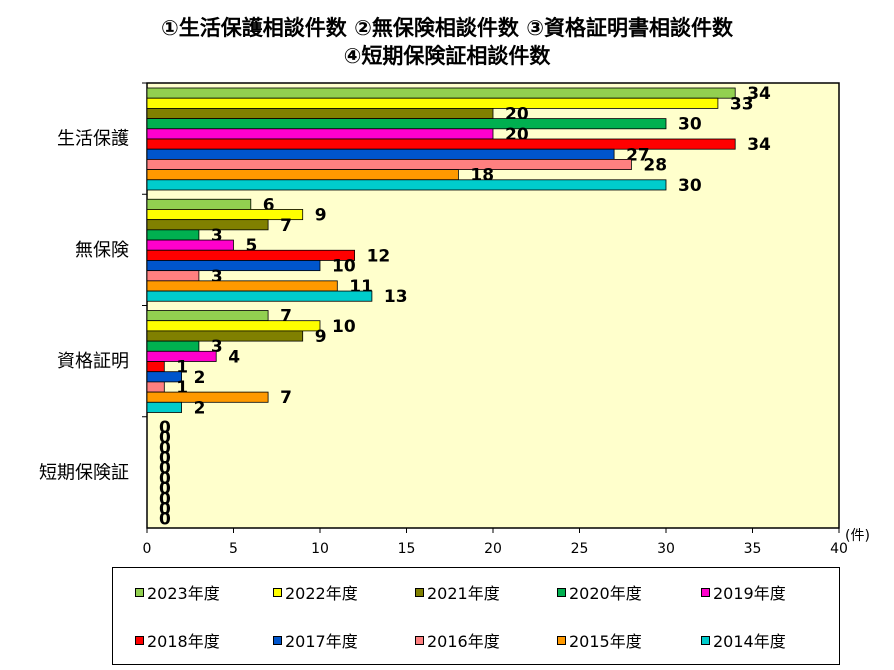 The height and width of the screenshot is (670, 894). What do you see at coordinates (447, 56) in the screenshot?
I see `chart-title-line-2: ④短期保険証相談件数` at bounding box center [447, 56].